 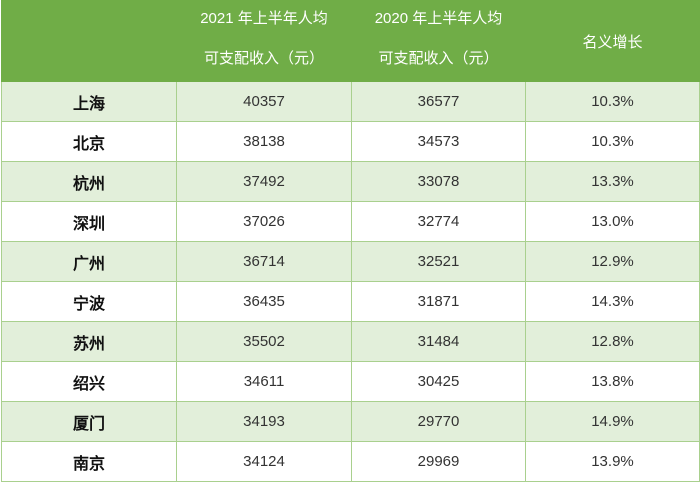 I want to click on income-2020-cell: 32521, so click(x=438, y=261).